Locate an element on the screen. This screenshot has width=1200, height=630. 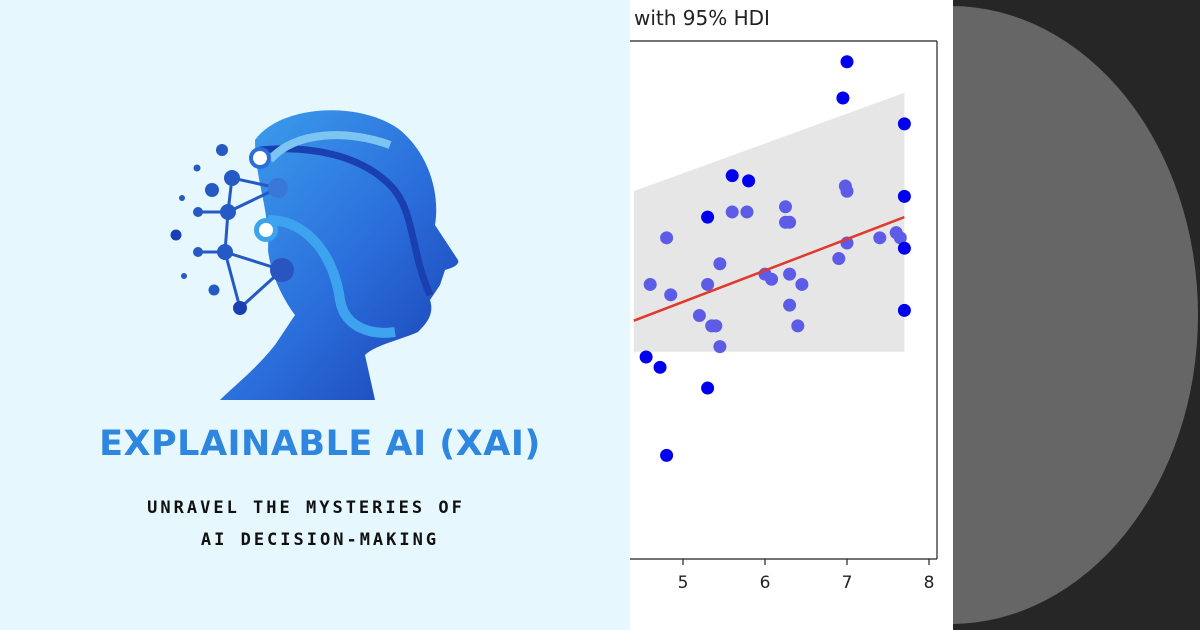
points-inside-hdi is located at coordinates (775, 266).